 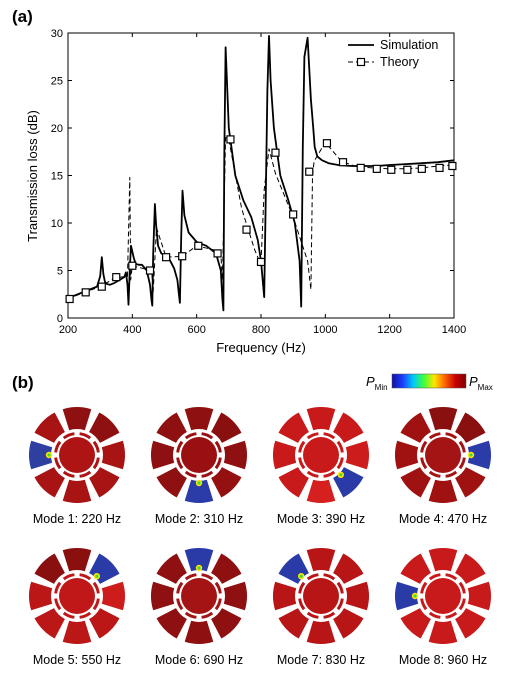 What do you see at coordinates (377, 383) in the screenshot?
I see `colorbar-min-label: PMin` at bounding box center [377, 383].